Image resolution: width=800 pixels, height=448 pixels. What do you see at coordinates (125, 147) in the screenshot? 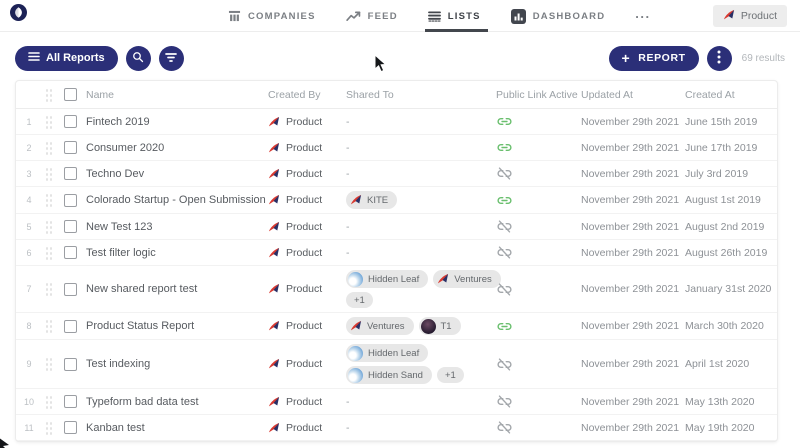
I see `report-name: Consumer 2020` at bounding box center [125, 147].